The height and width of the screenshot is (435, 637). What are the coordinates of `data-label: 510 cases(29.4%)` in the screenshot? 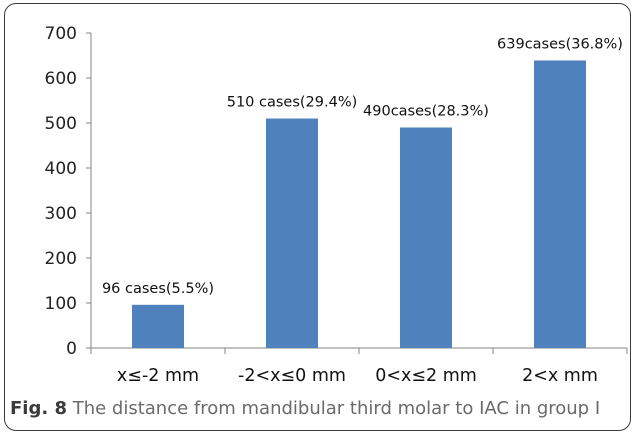 It's located at (292, 103).